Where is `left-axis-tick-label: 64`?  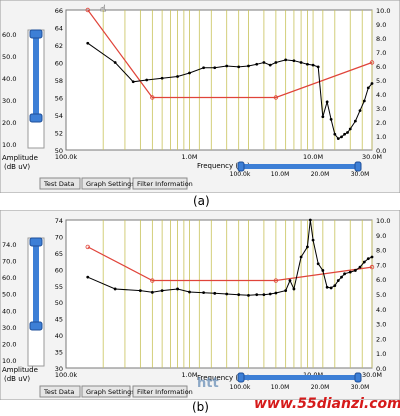 left-axis-tick-label: 64 is located at coordinates (59, 29).